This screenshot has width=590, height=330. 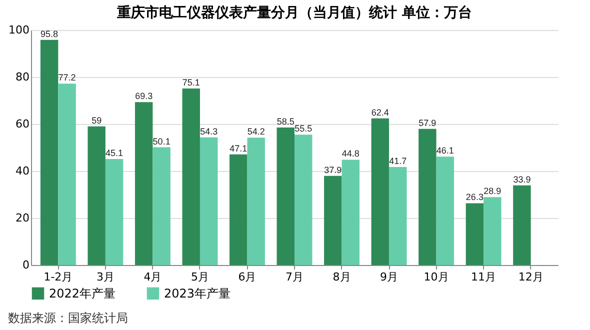 What do you see at coordinates (23, 77) in the screenshot?
I see `y-tick-label: 80` at bounding box center [23, 77].